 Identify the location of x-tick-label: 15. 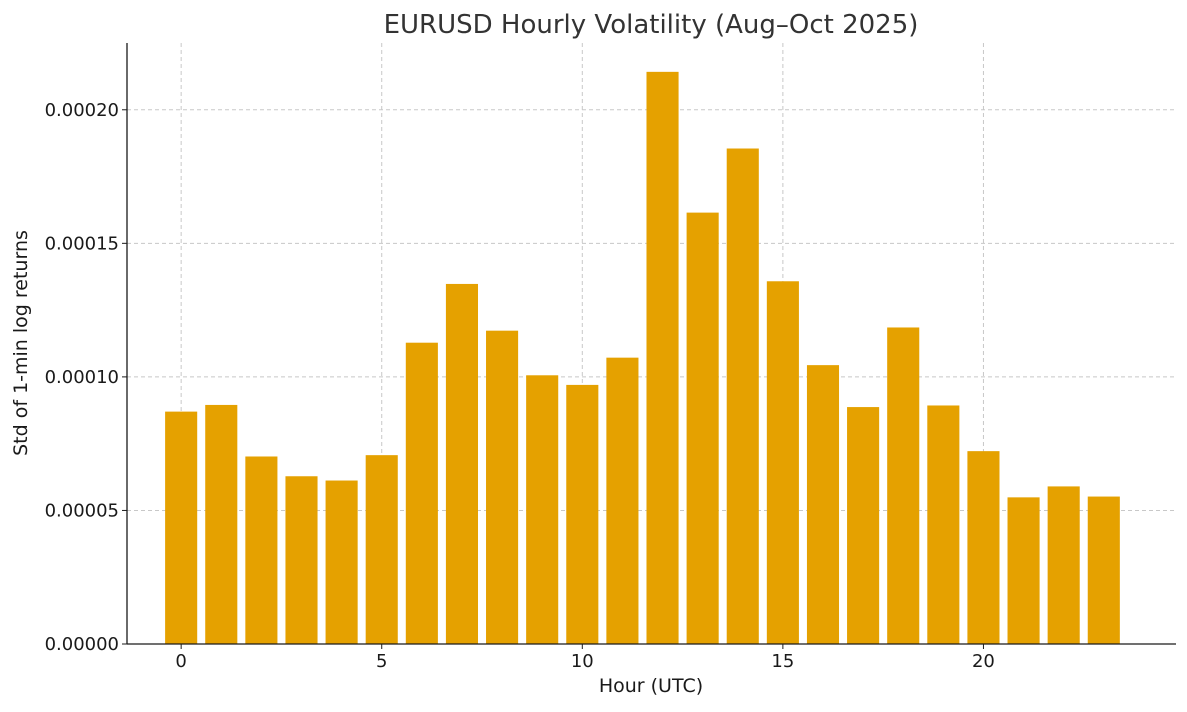
(782, 661).